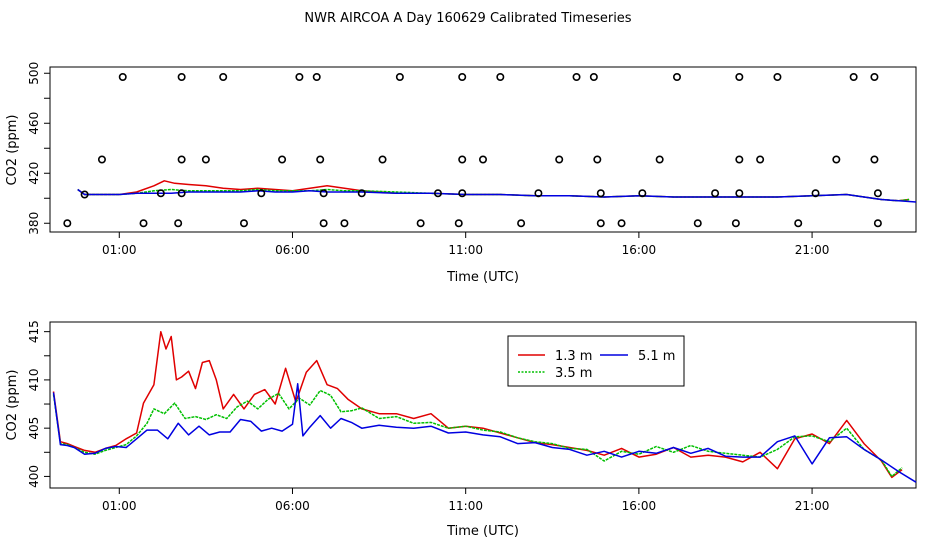 This screenshot has height=540, width=936. What do you see at coordinates (812, 250) in the screenshot?
I see `top-x-tick-label: 21:00` at bounding box center [812, 250].